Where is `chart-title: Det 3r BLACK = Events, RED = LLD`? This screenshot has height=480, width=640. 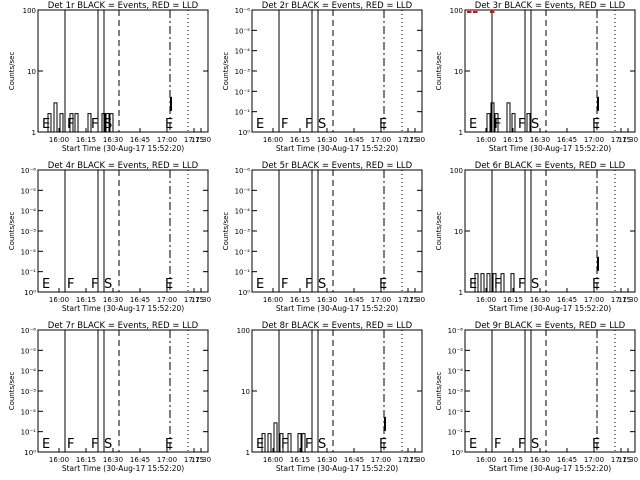 chart-title: Det 3r BLACK = Events, RED = LLD is located at coordinates (550, 6).